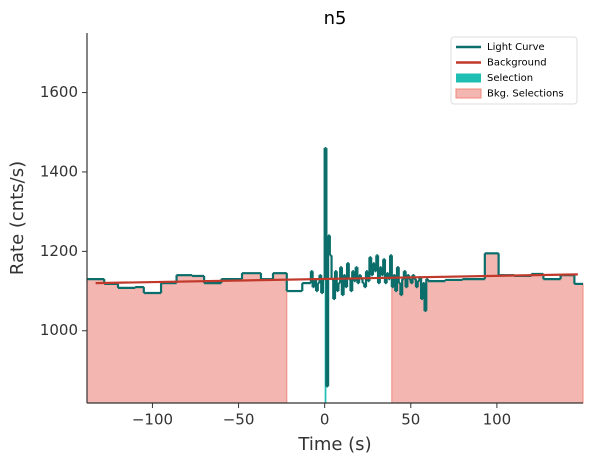  What do you see at coordinates (410, 420) in the screenshot?
I see `x-tick-label: 50` at bounding box center [410, 420].